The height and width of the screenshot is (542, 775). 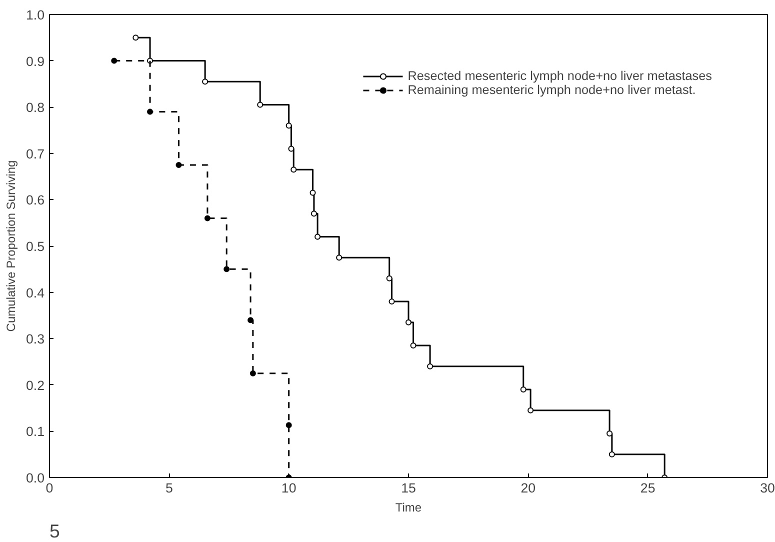 I want to click on y-axis-title: Cumulative Proportion Surviving, so click(x=11, y=246).